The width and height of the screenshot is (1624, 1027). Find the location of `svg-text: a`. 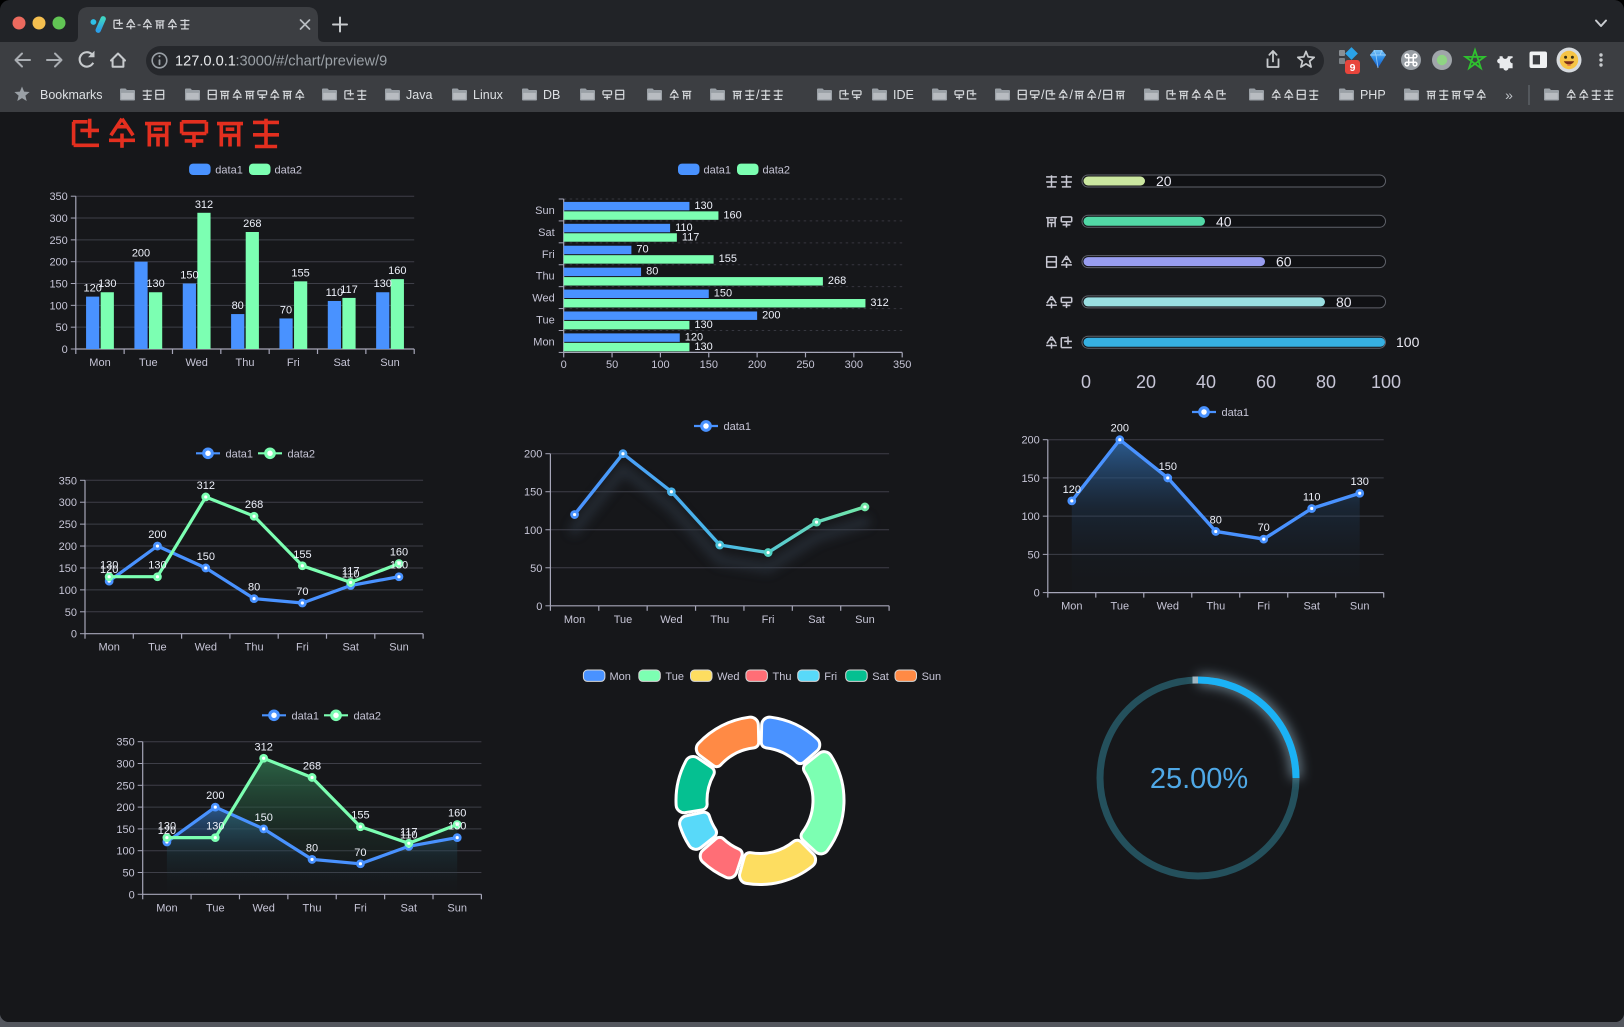

svg-text: a is located at coordinates (415, 95).